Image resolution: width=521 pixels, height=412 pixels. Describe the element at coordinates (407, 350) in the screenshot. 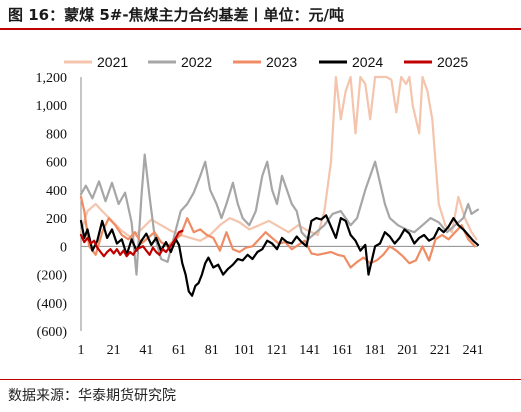

I see `x-tick-label: 201` at that location.